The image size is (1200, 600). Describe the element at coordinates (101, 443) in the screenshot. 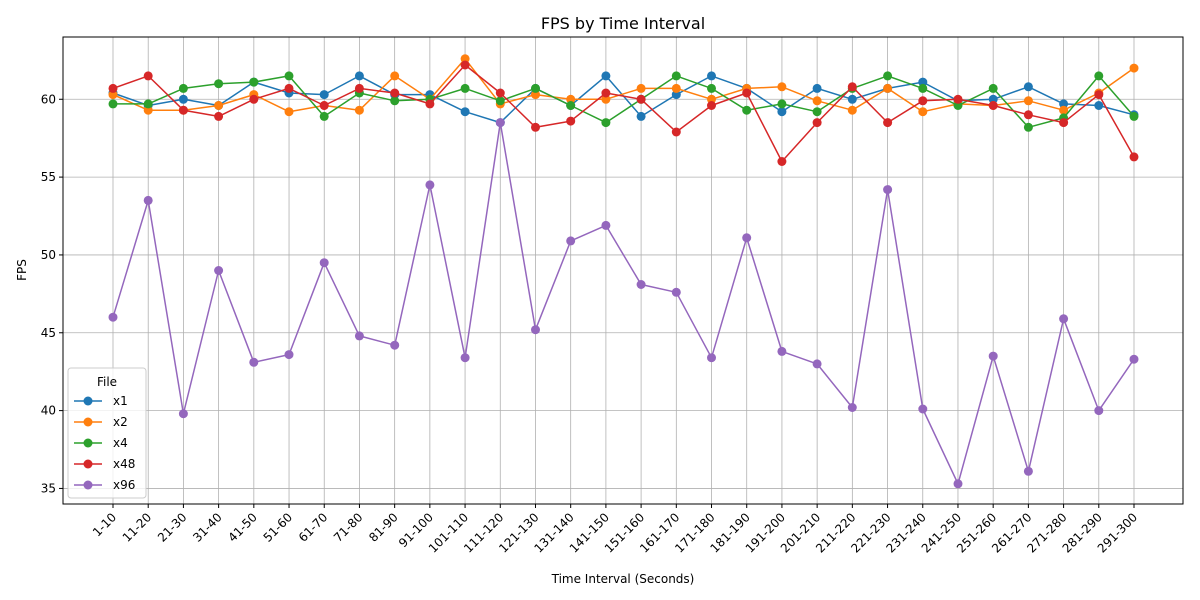

I see `legend-entry-x4: x4` at that location.